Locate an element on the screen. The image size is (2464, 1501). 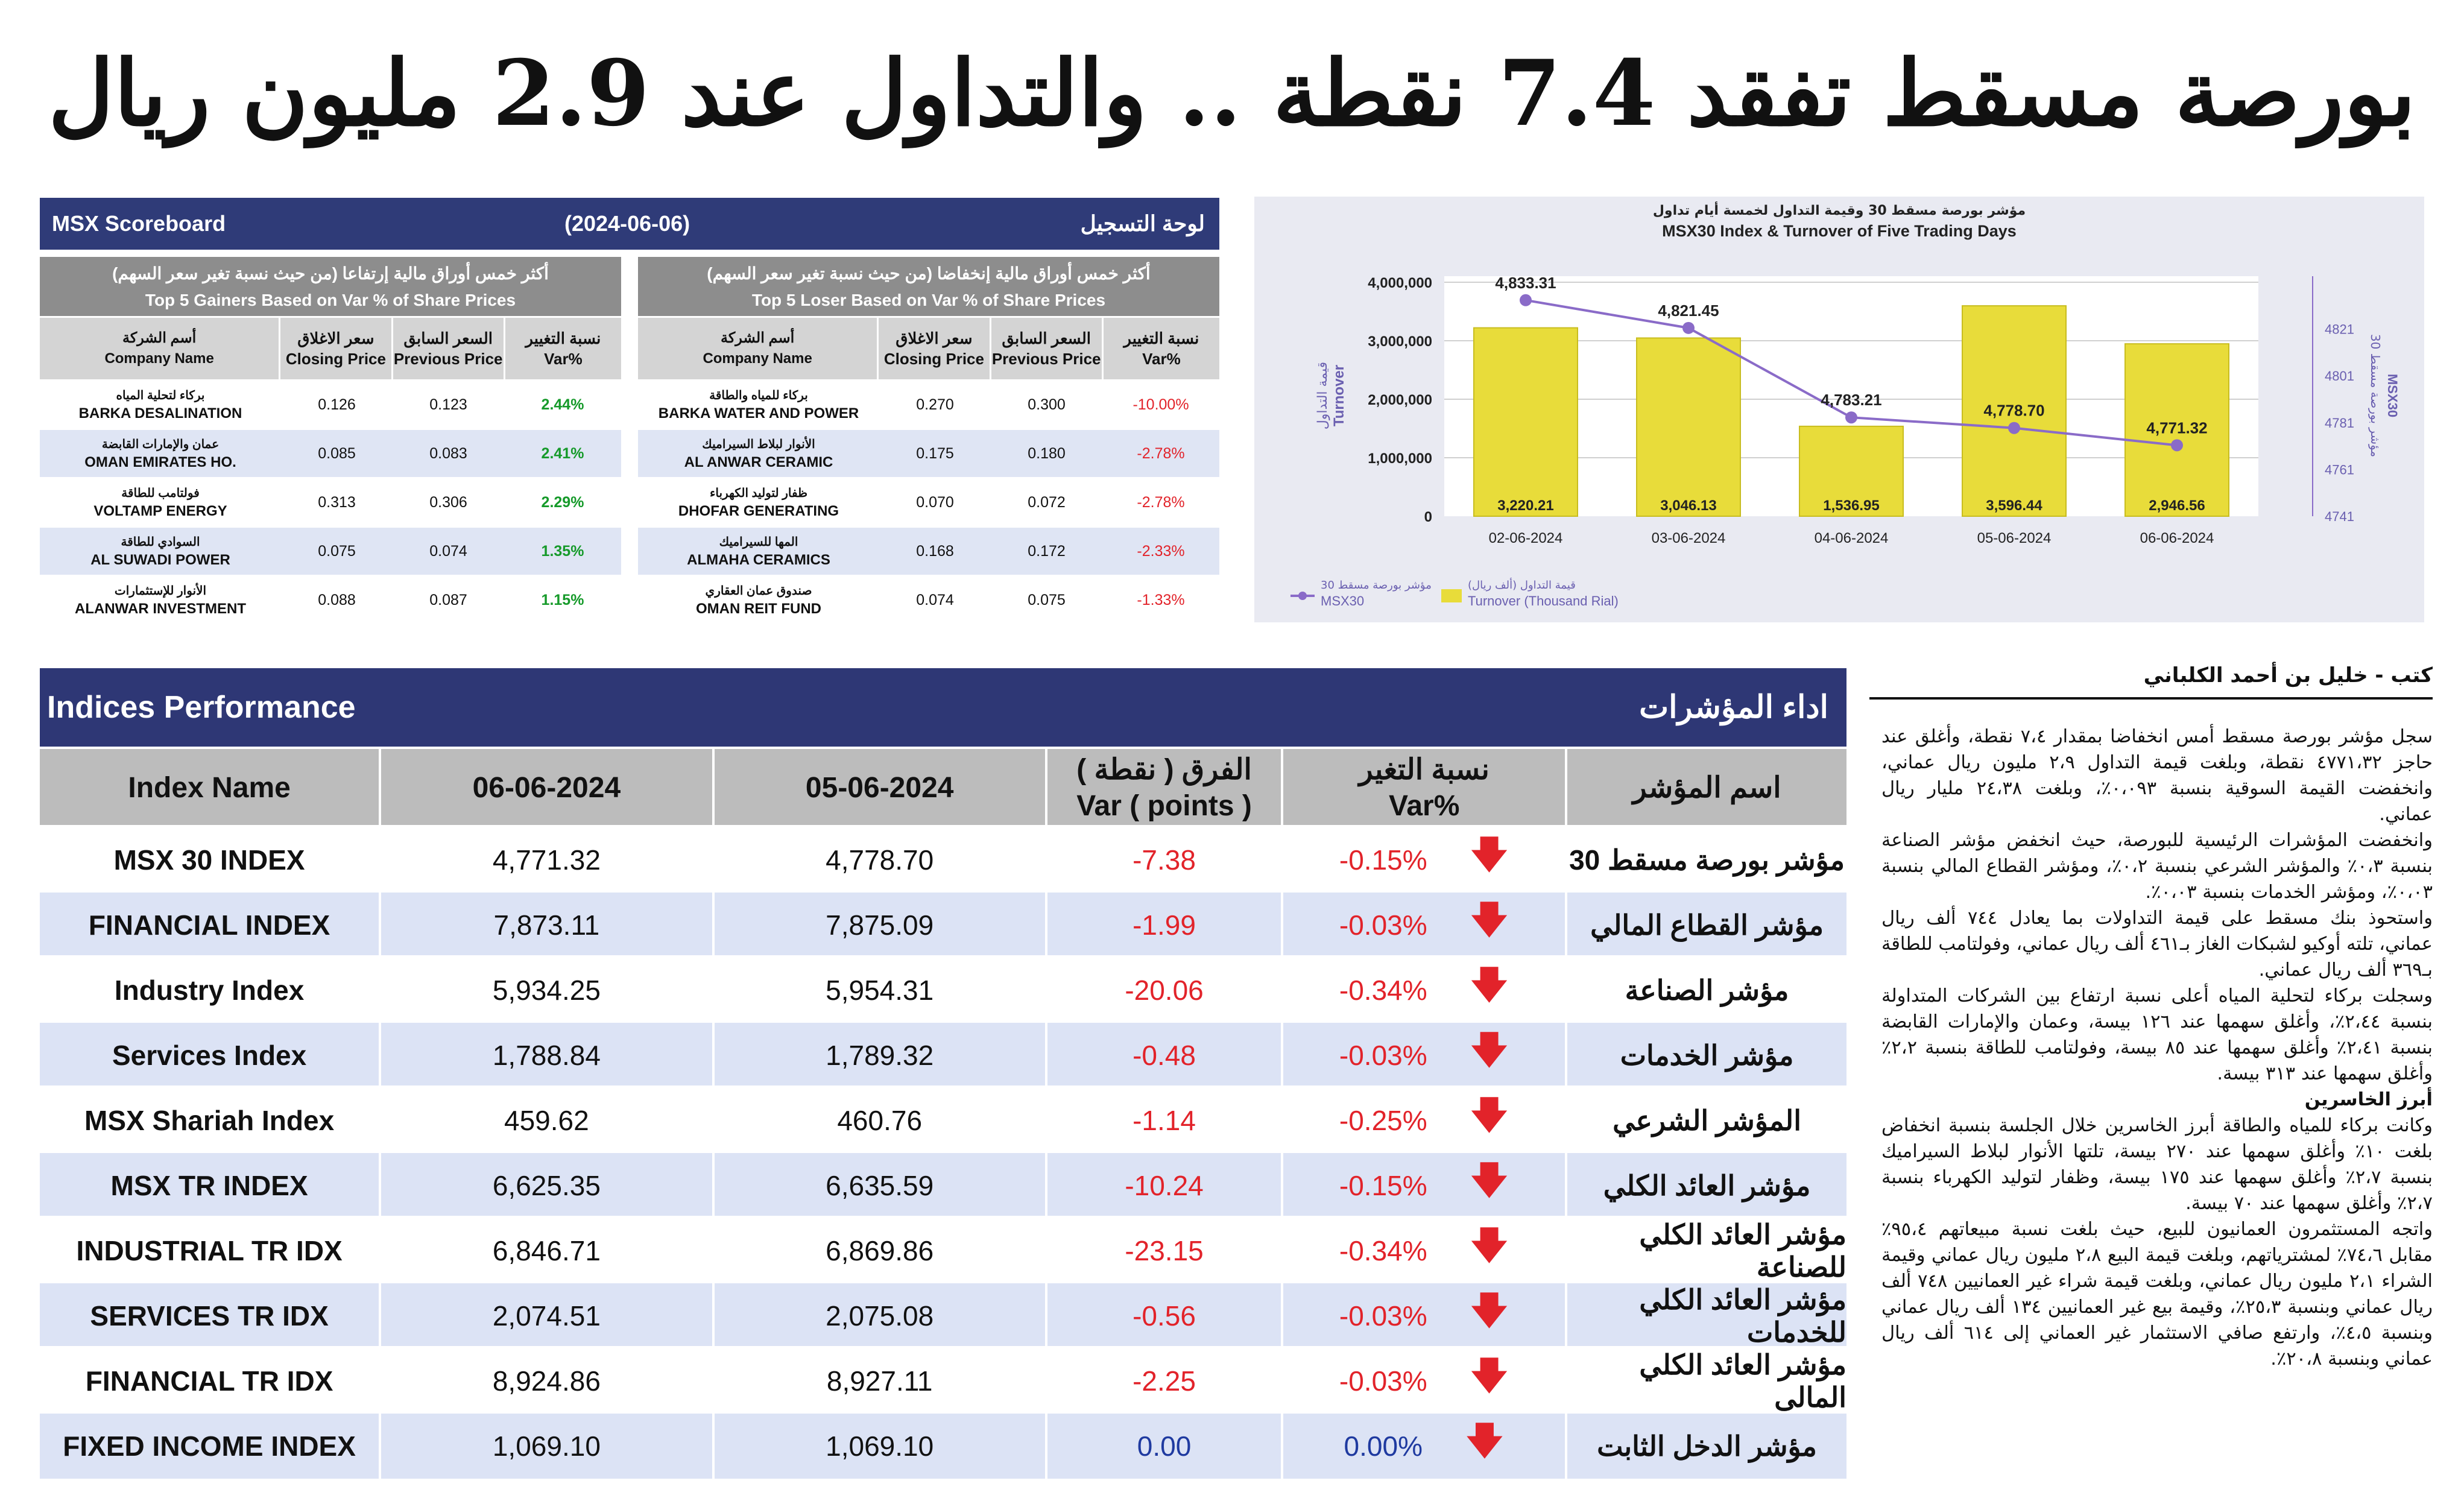
scoreboard-title-bar: MSX Scoreboard (2024-06-06) لوحة التسجيل is located at coordinates (629, 224).